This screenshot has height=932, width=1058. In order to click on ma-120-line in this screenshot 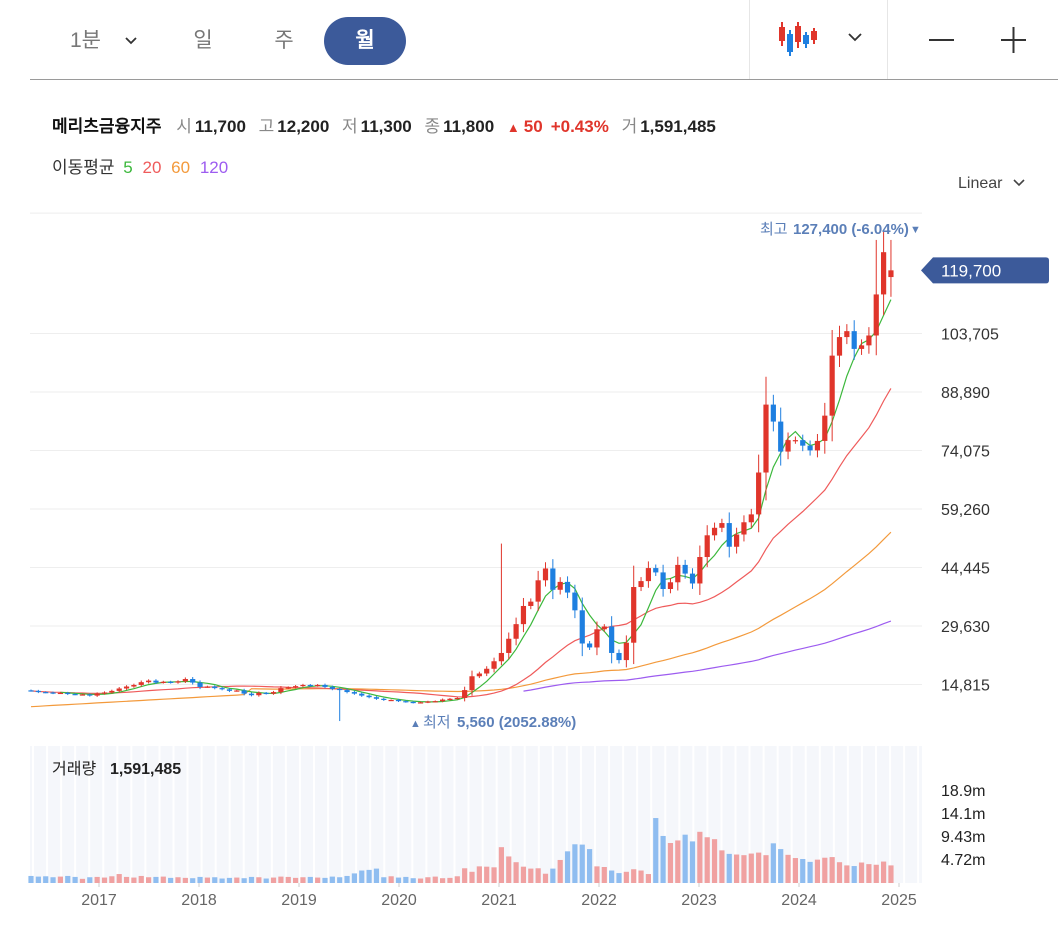, I will do `click(707, 656)`.